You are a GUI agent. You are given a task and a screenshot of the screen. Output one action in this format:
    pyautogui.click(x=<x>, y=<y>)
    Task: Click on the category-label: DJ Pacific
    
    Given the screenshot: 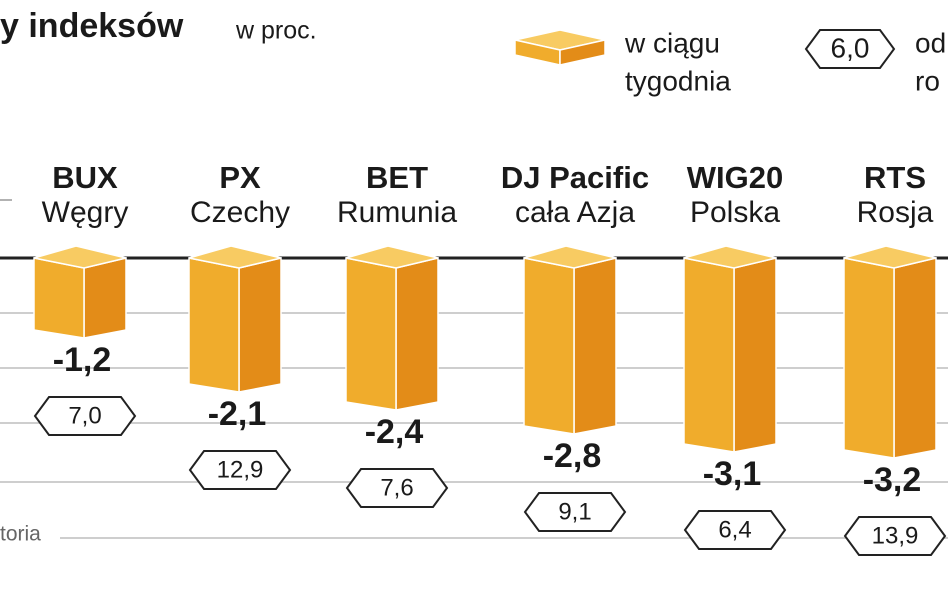 What is the action you would take?
    pyautogui.click(x=575, y=177)
    